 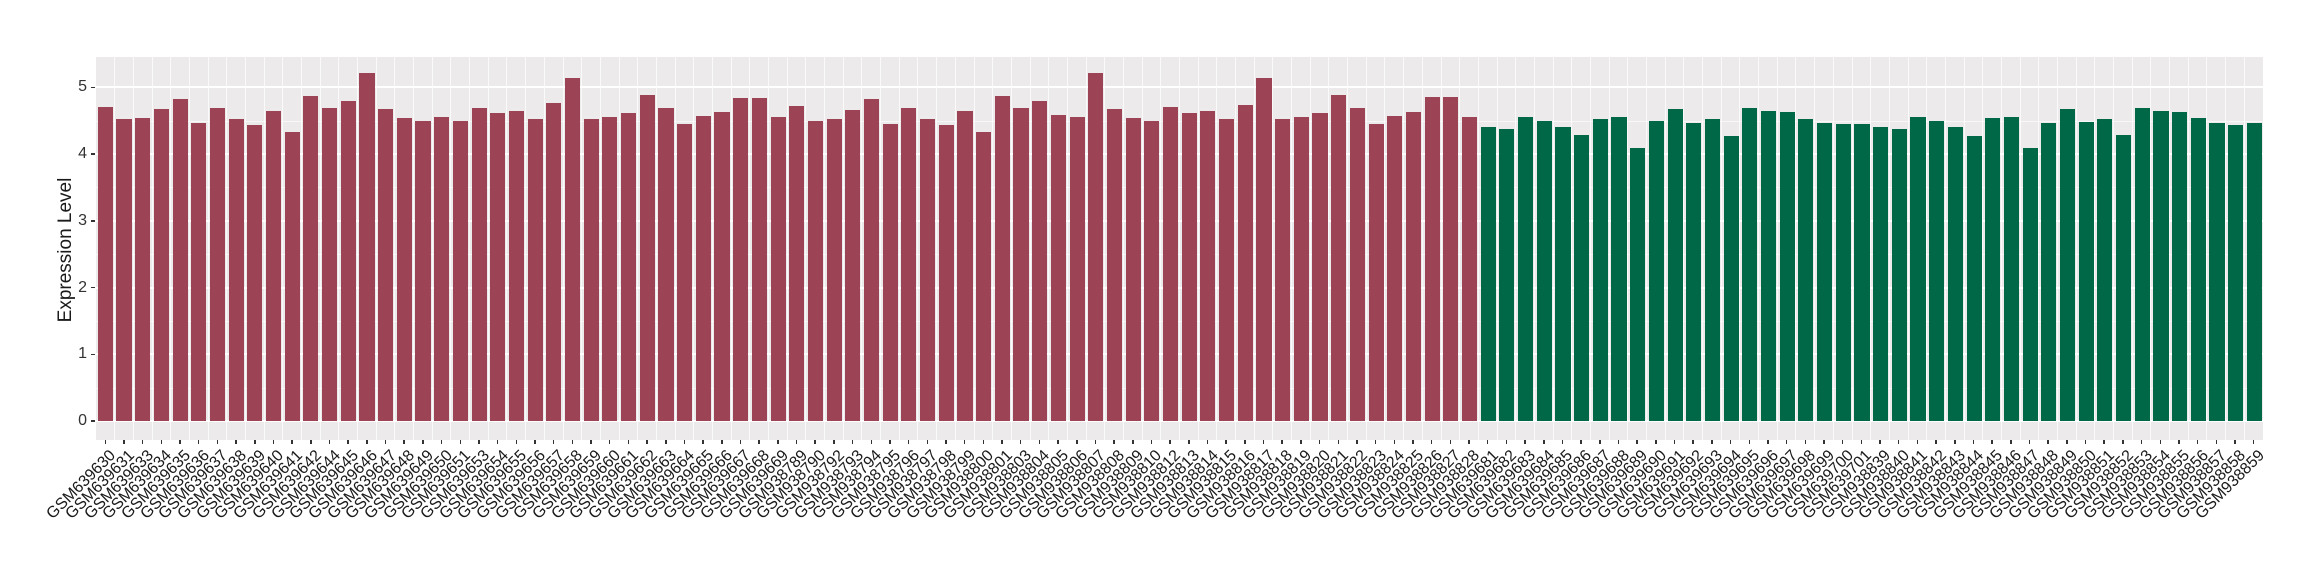 I want to click on y-axis-title: Expression Level, so click(x=65, y=250).